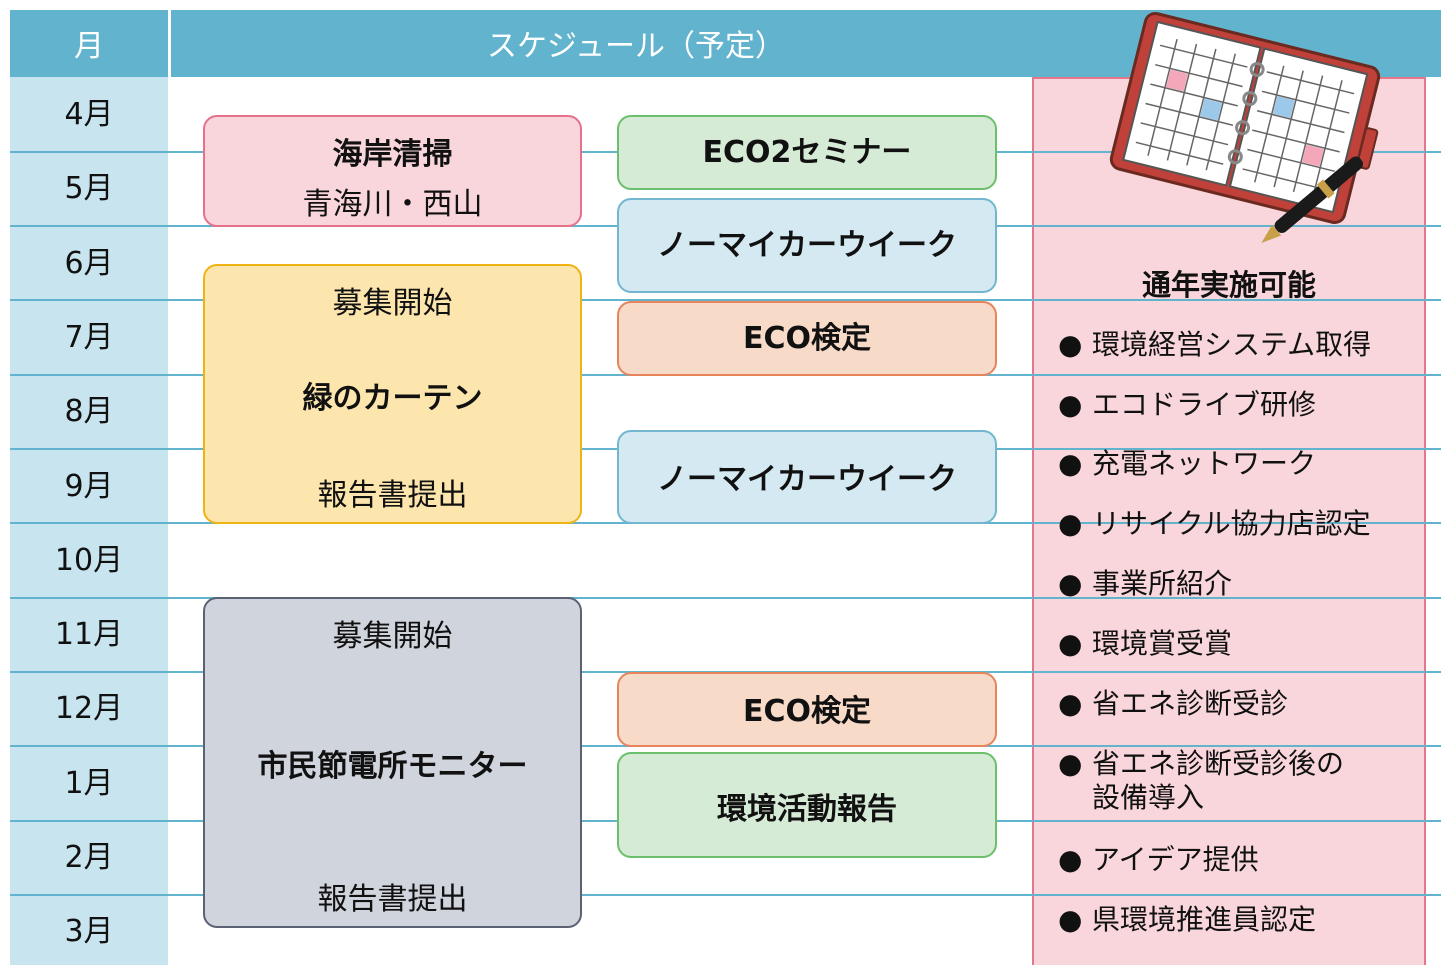  Describe the element at coordinates (392, 204) in the screenshot. I see `event-subtitle: 青海川・西山` at that location.